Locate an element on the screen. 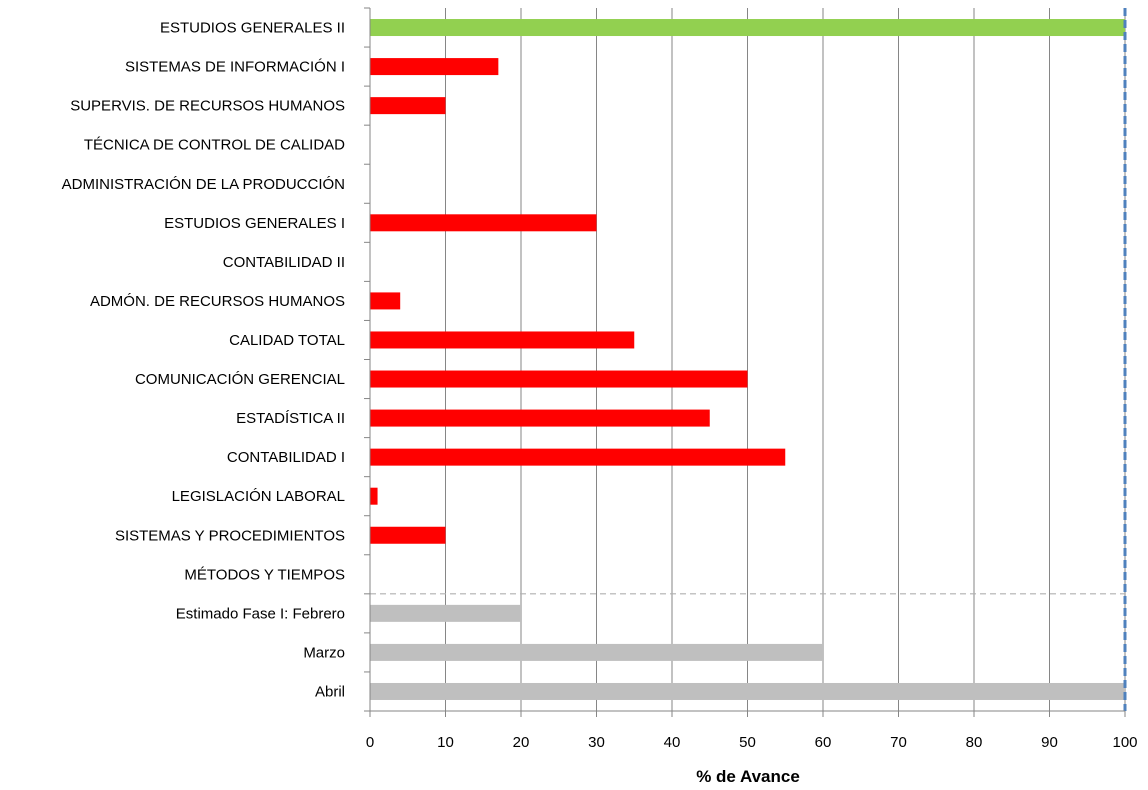 This screenshot has height=790, width=1148. x-tick-label-80: 80 is located at coordinates (974, 742).